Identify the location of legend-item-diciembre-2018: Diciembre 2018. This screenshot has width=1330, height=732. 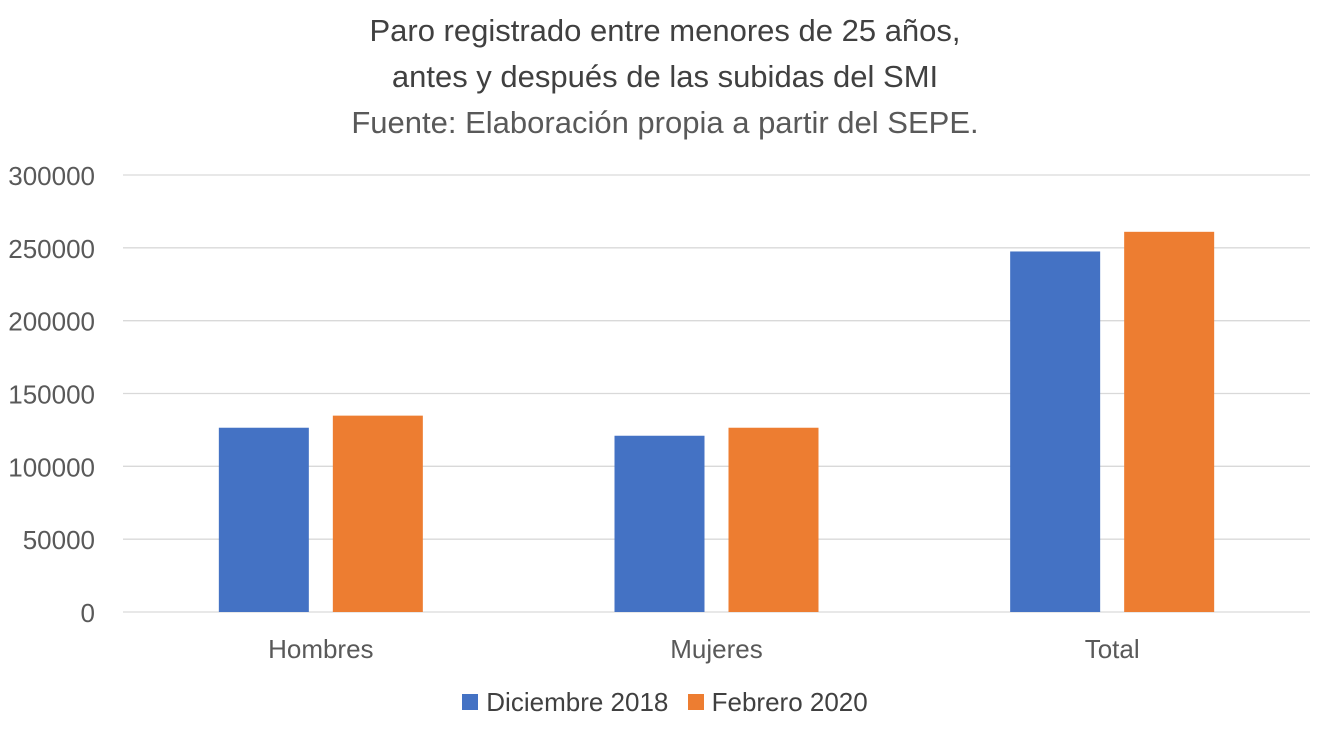
(565, 702).